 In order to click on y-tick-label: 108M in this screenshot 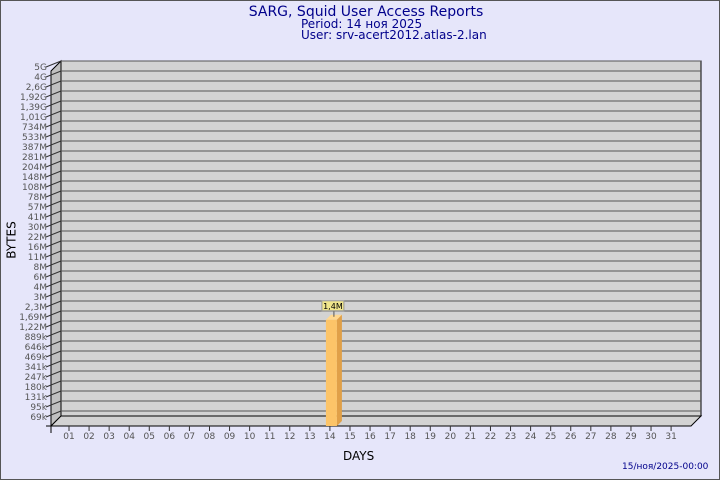, I will do `click(34, 188)`.